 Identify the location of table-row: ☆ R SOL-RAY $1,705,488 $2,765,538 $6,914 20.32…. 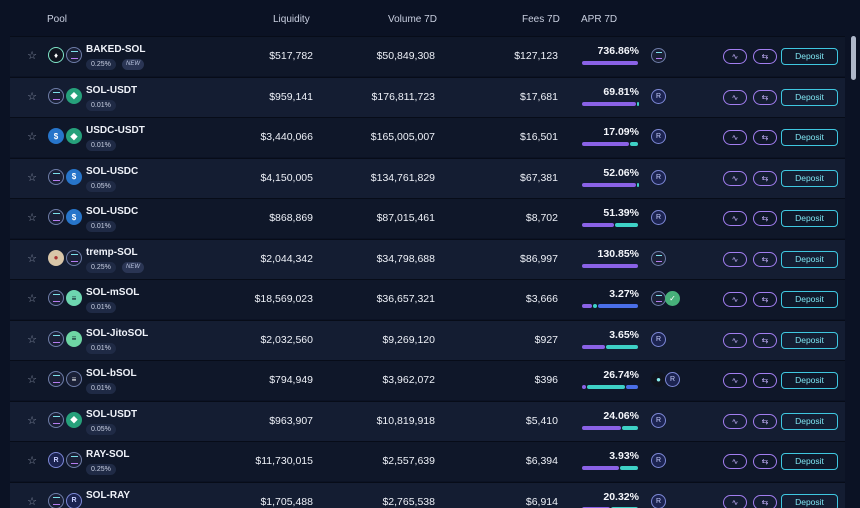
(427, 494).